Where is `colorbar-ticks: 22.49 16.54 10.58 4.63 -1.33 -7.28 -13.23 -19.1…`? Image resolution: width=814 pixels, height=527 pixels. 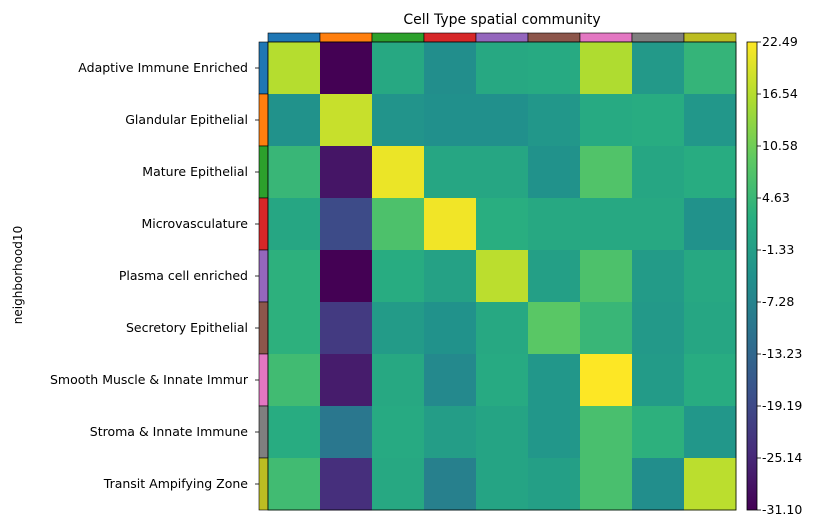 colorbar-ticks: 22.49 16.54 10.58 4.63 -1.33 -7.28 -13.23 -19.1… is located at coordinates (779, 275).